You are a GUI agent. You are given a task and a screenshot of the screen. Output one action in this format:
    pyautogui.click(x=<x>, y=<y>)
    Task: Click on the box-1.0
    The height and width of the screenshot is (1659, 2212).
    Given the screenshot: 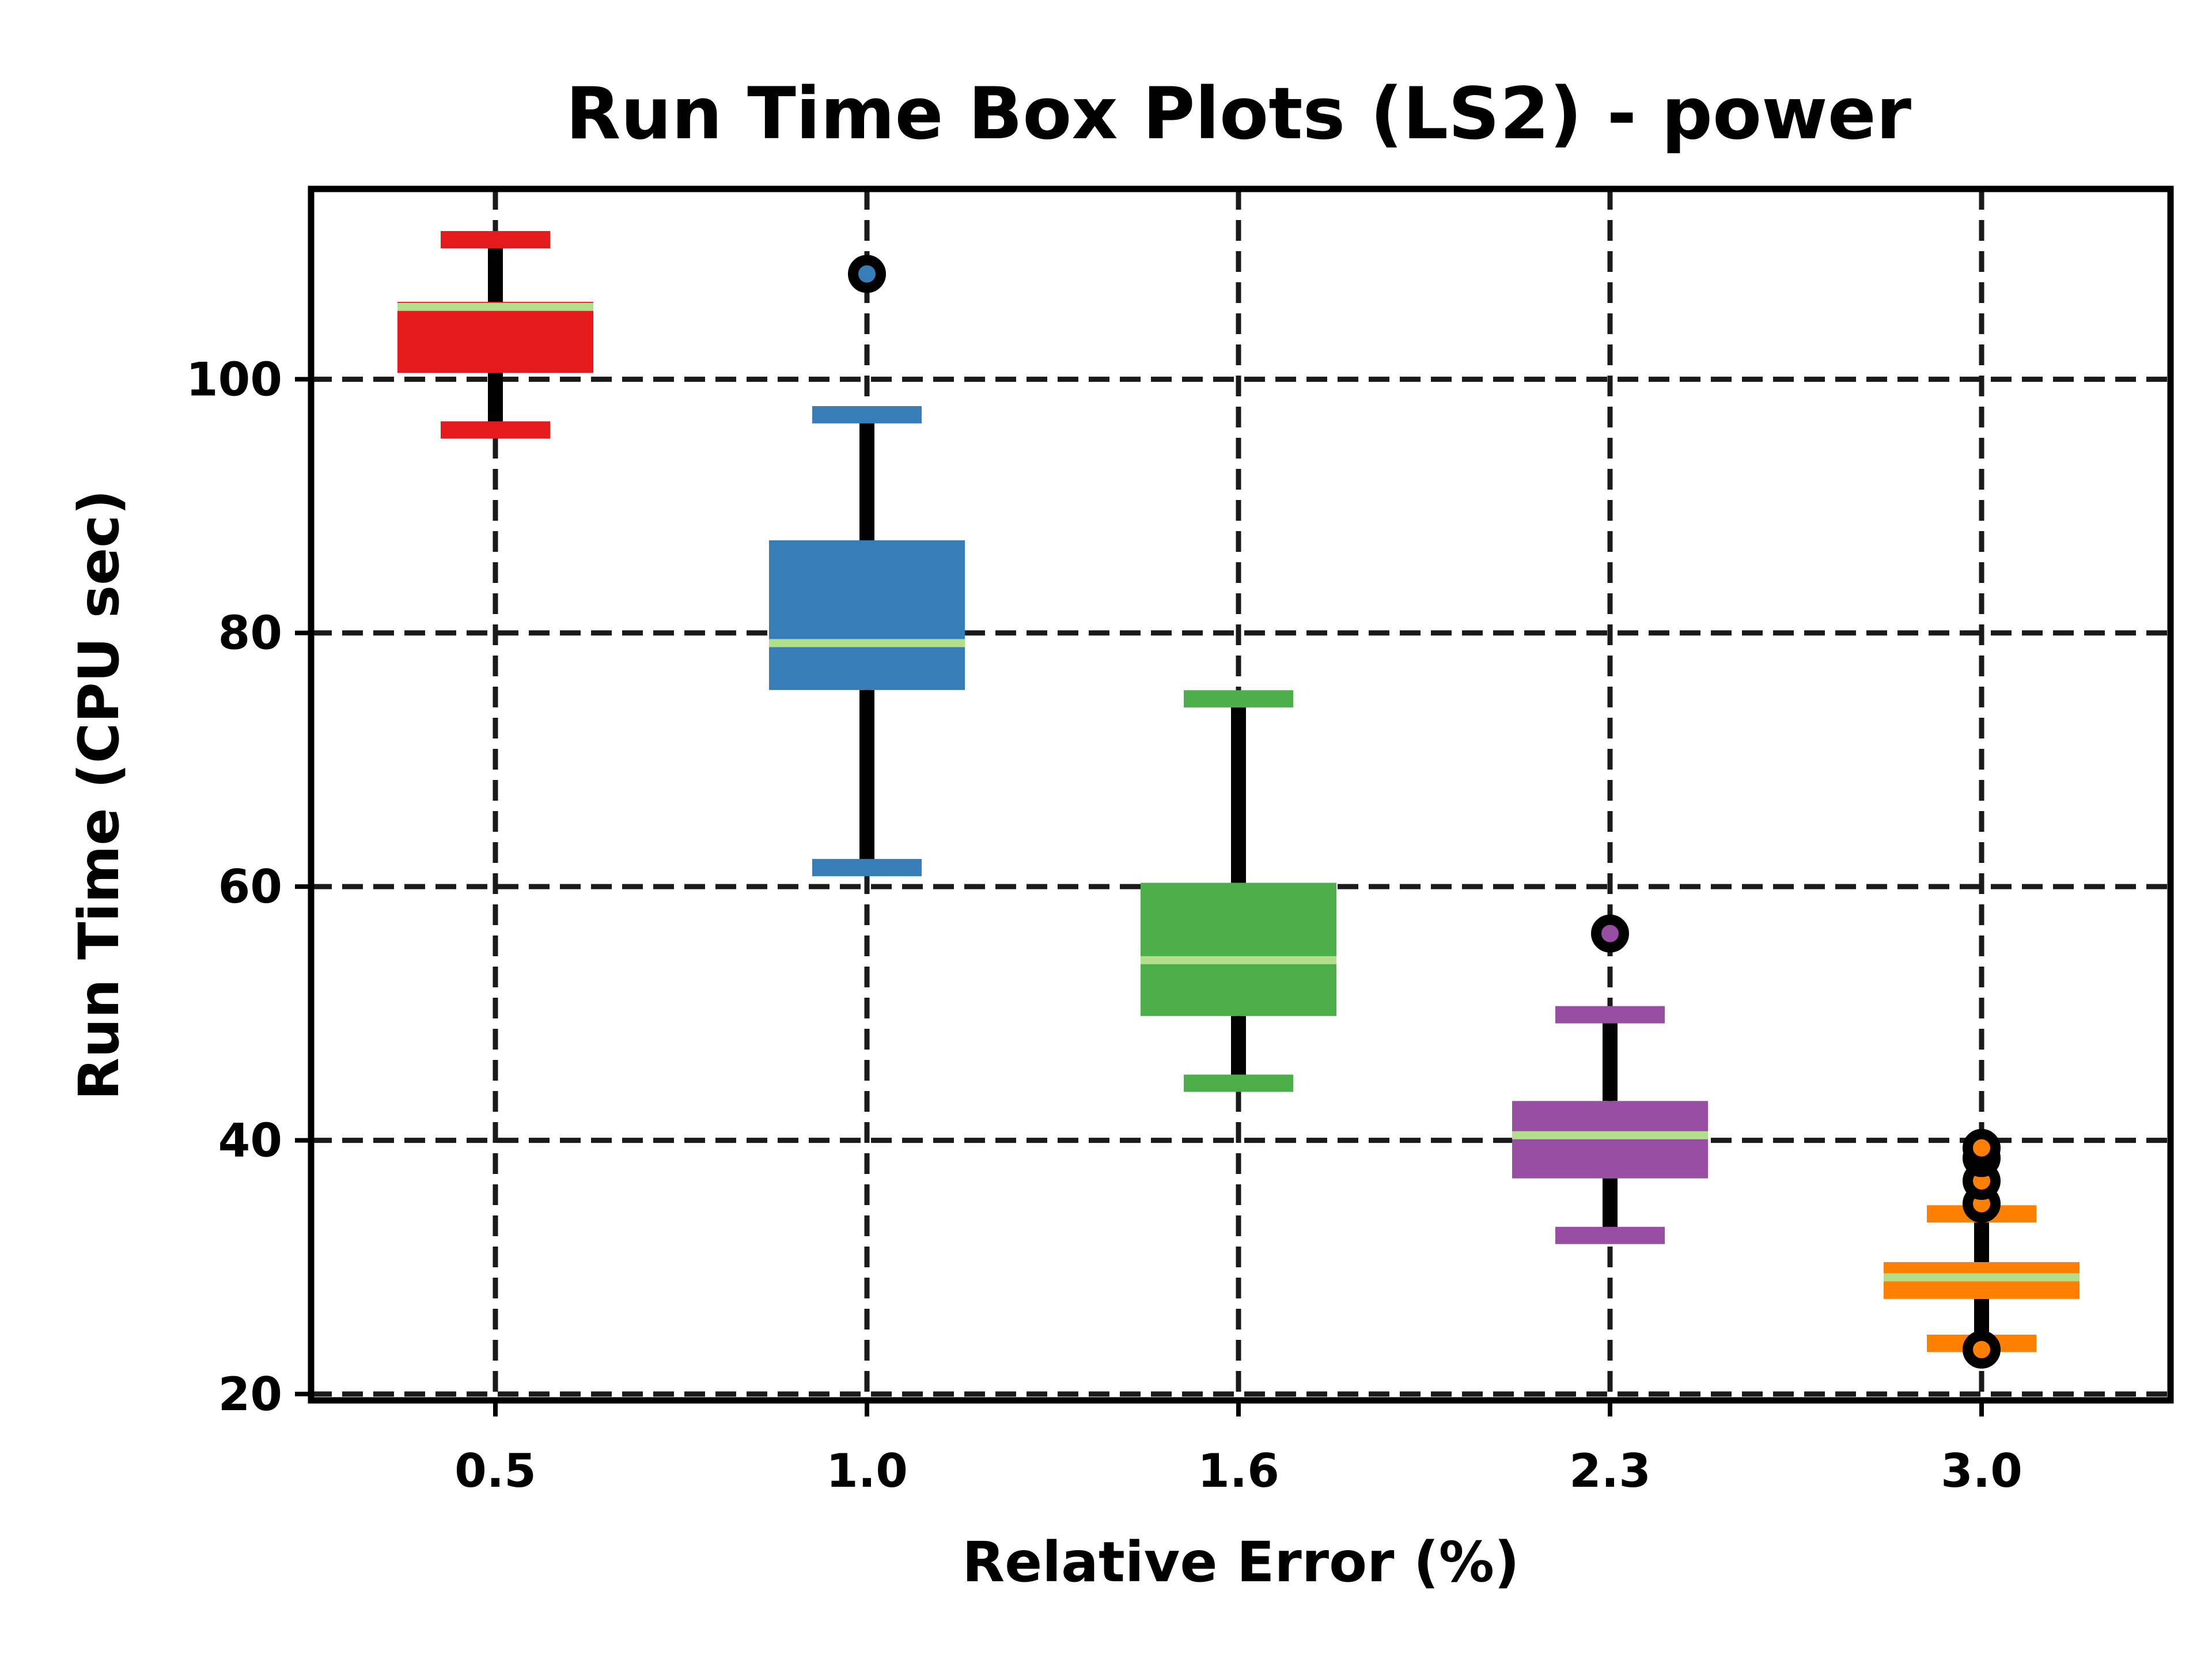 What is the action you would take?
    pyautogui.click(x=867, y=566)
    